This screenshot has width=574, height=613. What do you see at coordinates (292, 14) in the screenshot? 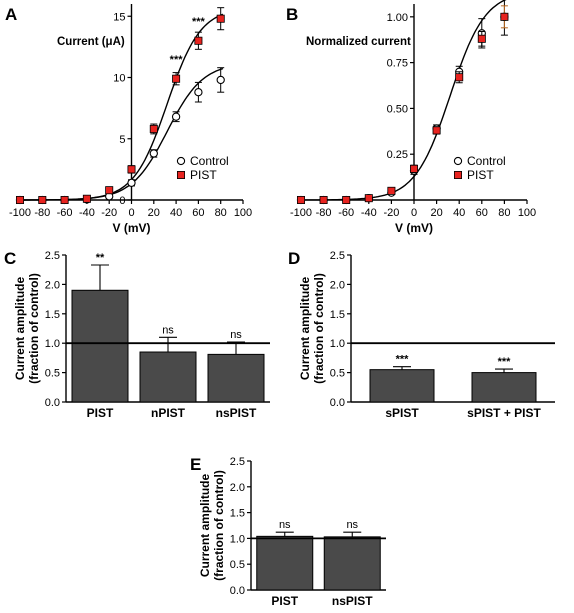
I see `panel-label: B` at bounding box center [292, 14].